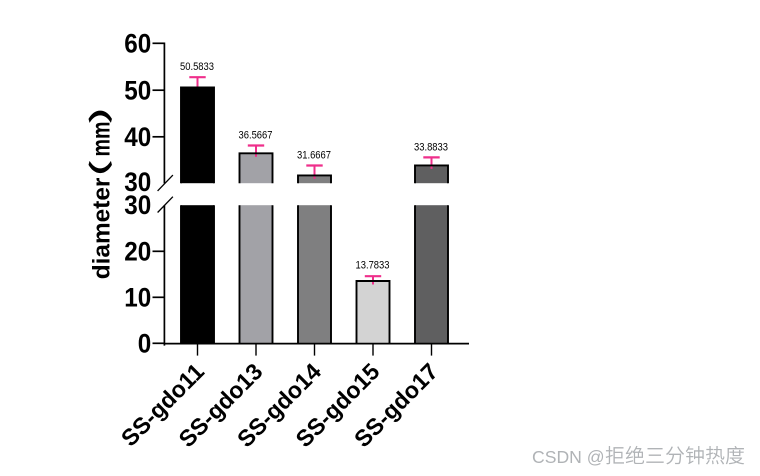 Image resolution: width=760 pixels, height=476 pixels. I want to click on svg-text: 13.7833, so click(373, 266).